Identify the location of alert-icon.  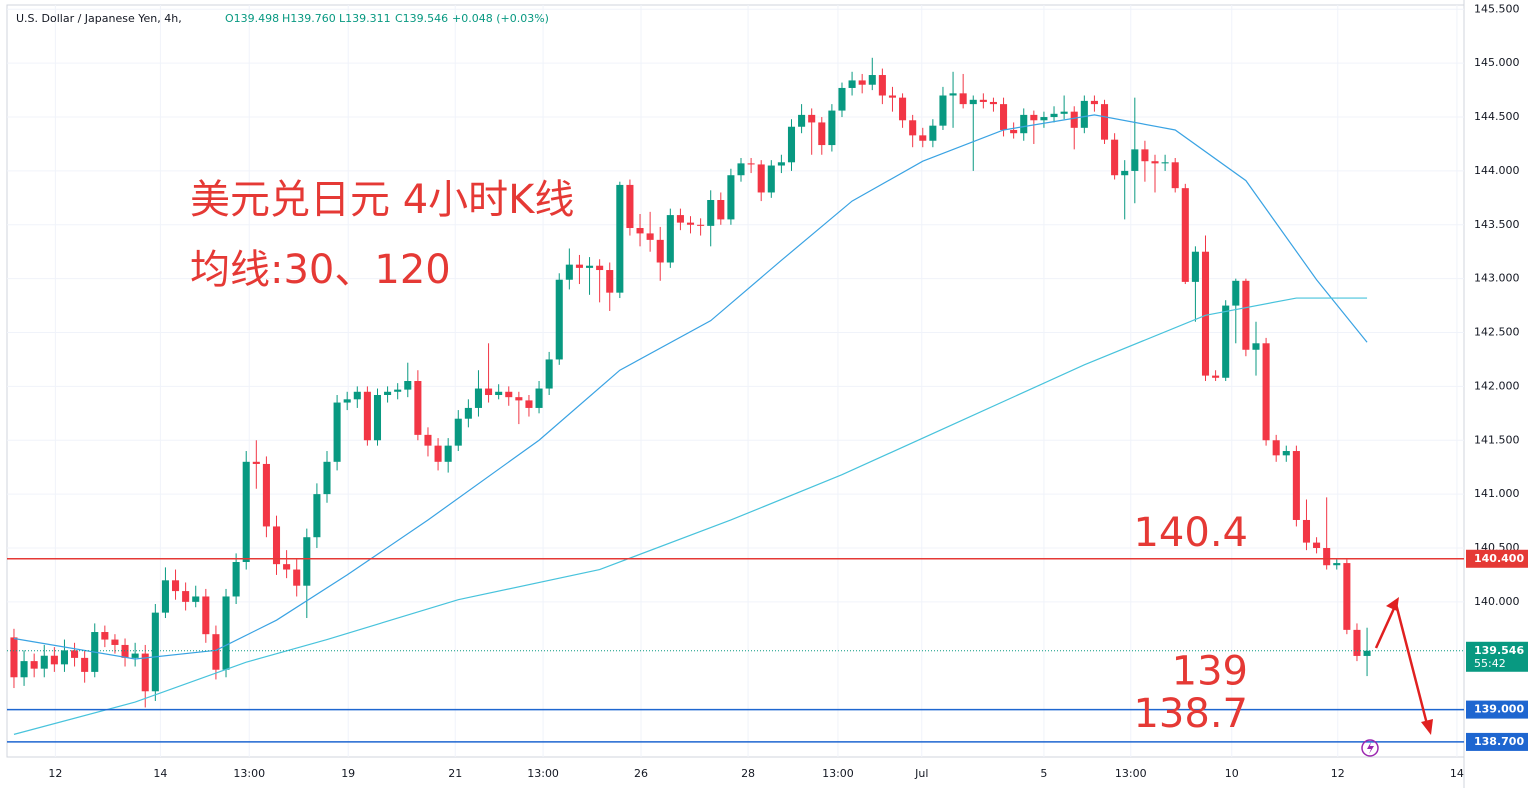
(1370, 748).